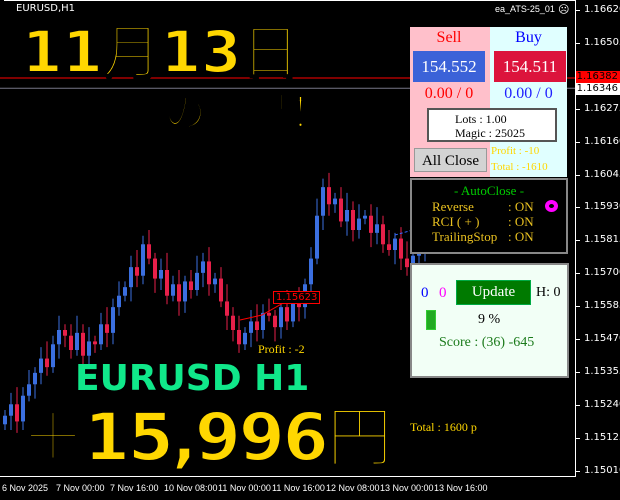 The height and width of the screenshot is (500, 620). What do you see at coordinates (598, 77) in the screenshot?
I see `ask-price-label: 1.16382` at bounding box center [598, 77].